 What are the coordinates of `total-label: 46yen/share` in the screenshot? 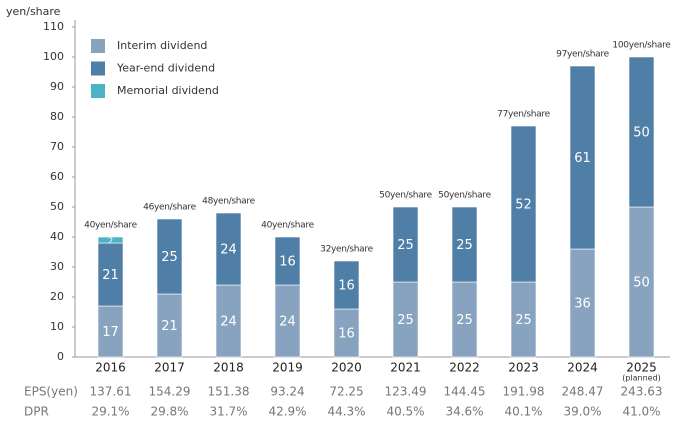 It's located at (169, 208).